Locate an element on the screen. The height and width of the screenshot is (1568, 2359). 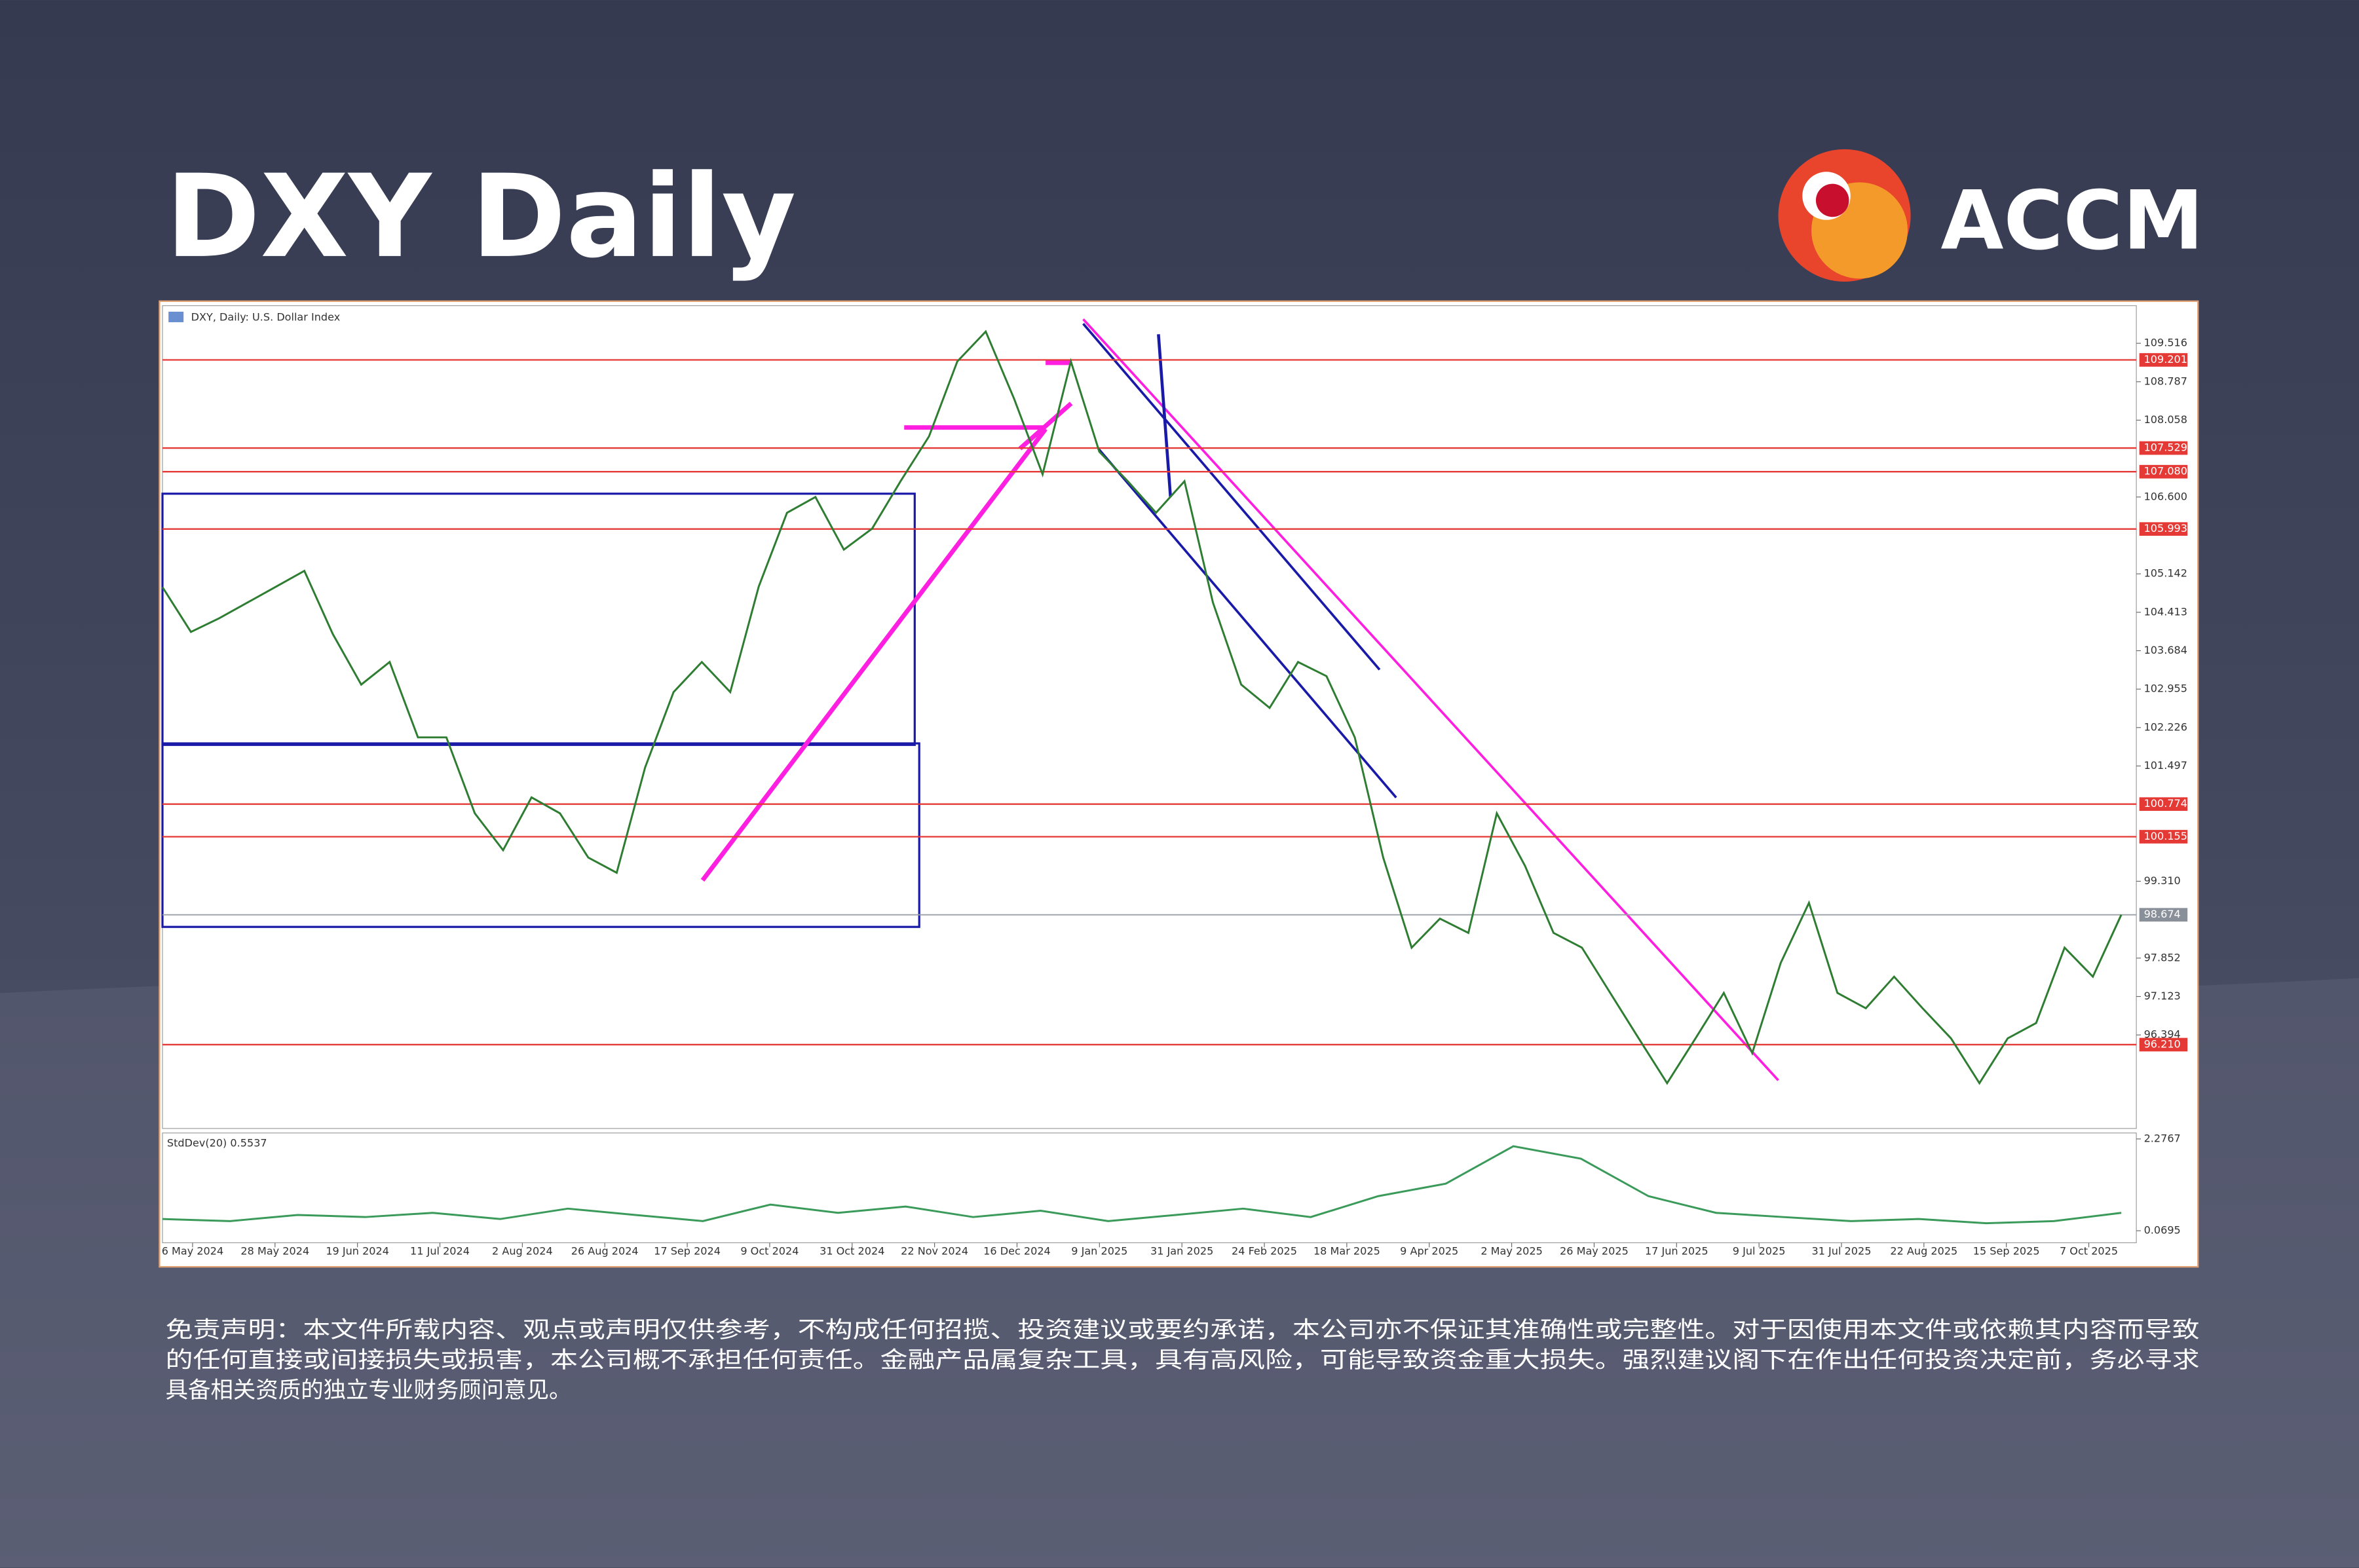
x-tick-label: 2 May 2025 is located at coordinates (1512, 1251).